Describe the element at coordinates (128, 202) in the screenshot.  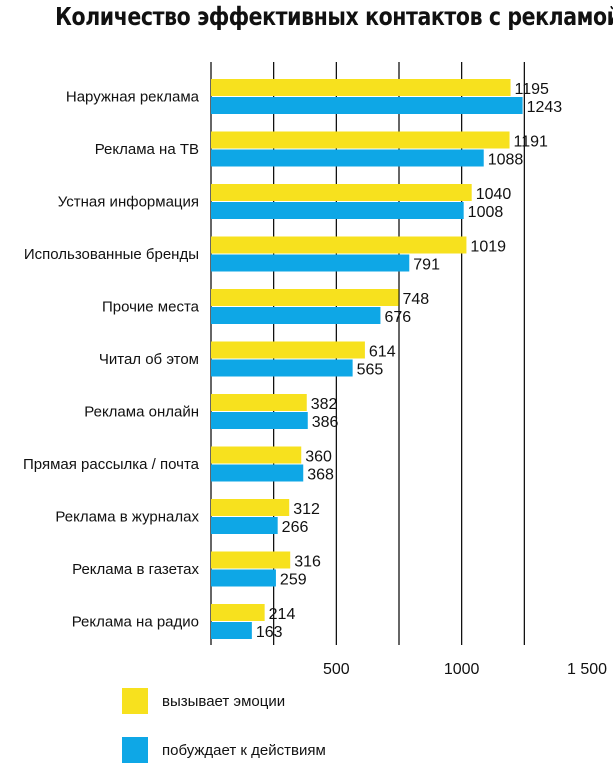
I see `category-label: Устная информация` at that location.